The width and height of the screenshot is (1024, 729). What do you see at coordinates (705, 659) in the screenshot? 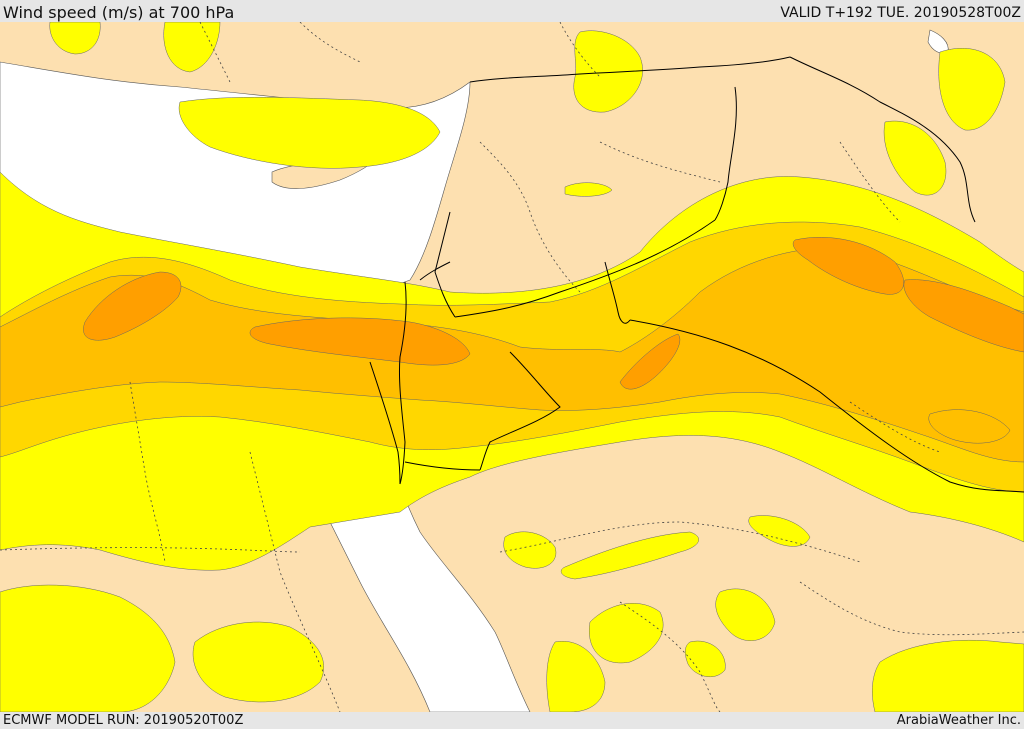
I see `wind-blob-s7` at bounding box center [705, 659].